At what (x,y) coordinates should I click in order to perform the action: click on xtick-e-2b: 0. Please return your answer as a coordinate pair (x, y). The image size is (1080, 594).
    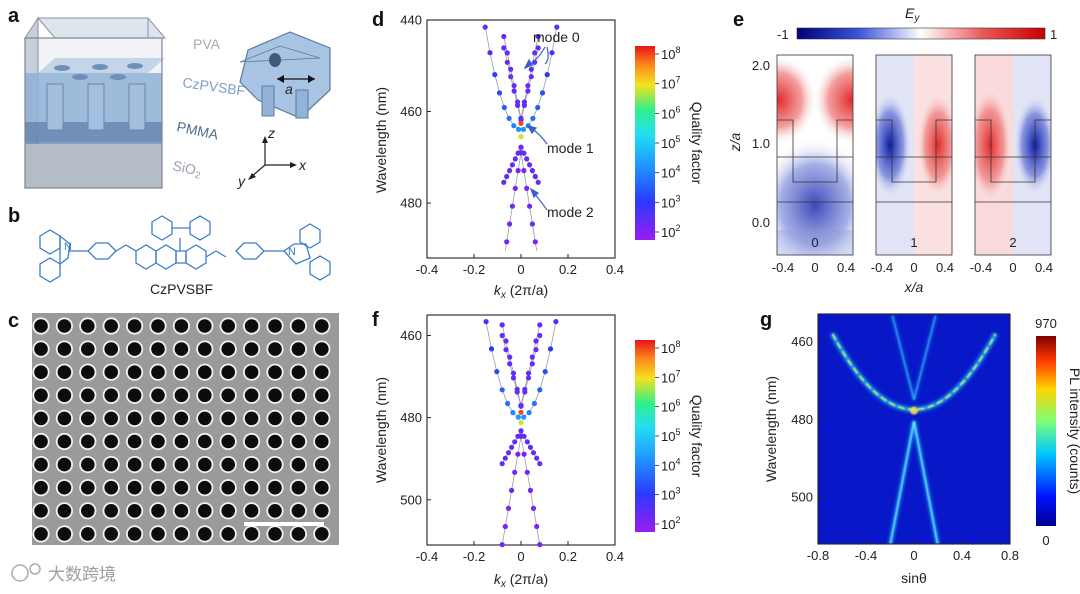
    Looking at the image, I should click on (1012, 267).